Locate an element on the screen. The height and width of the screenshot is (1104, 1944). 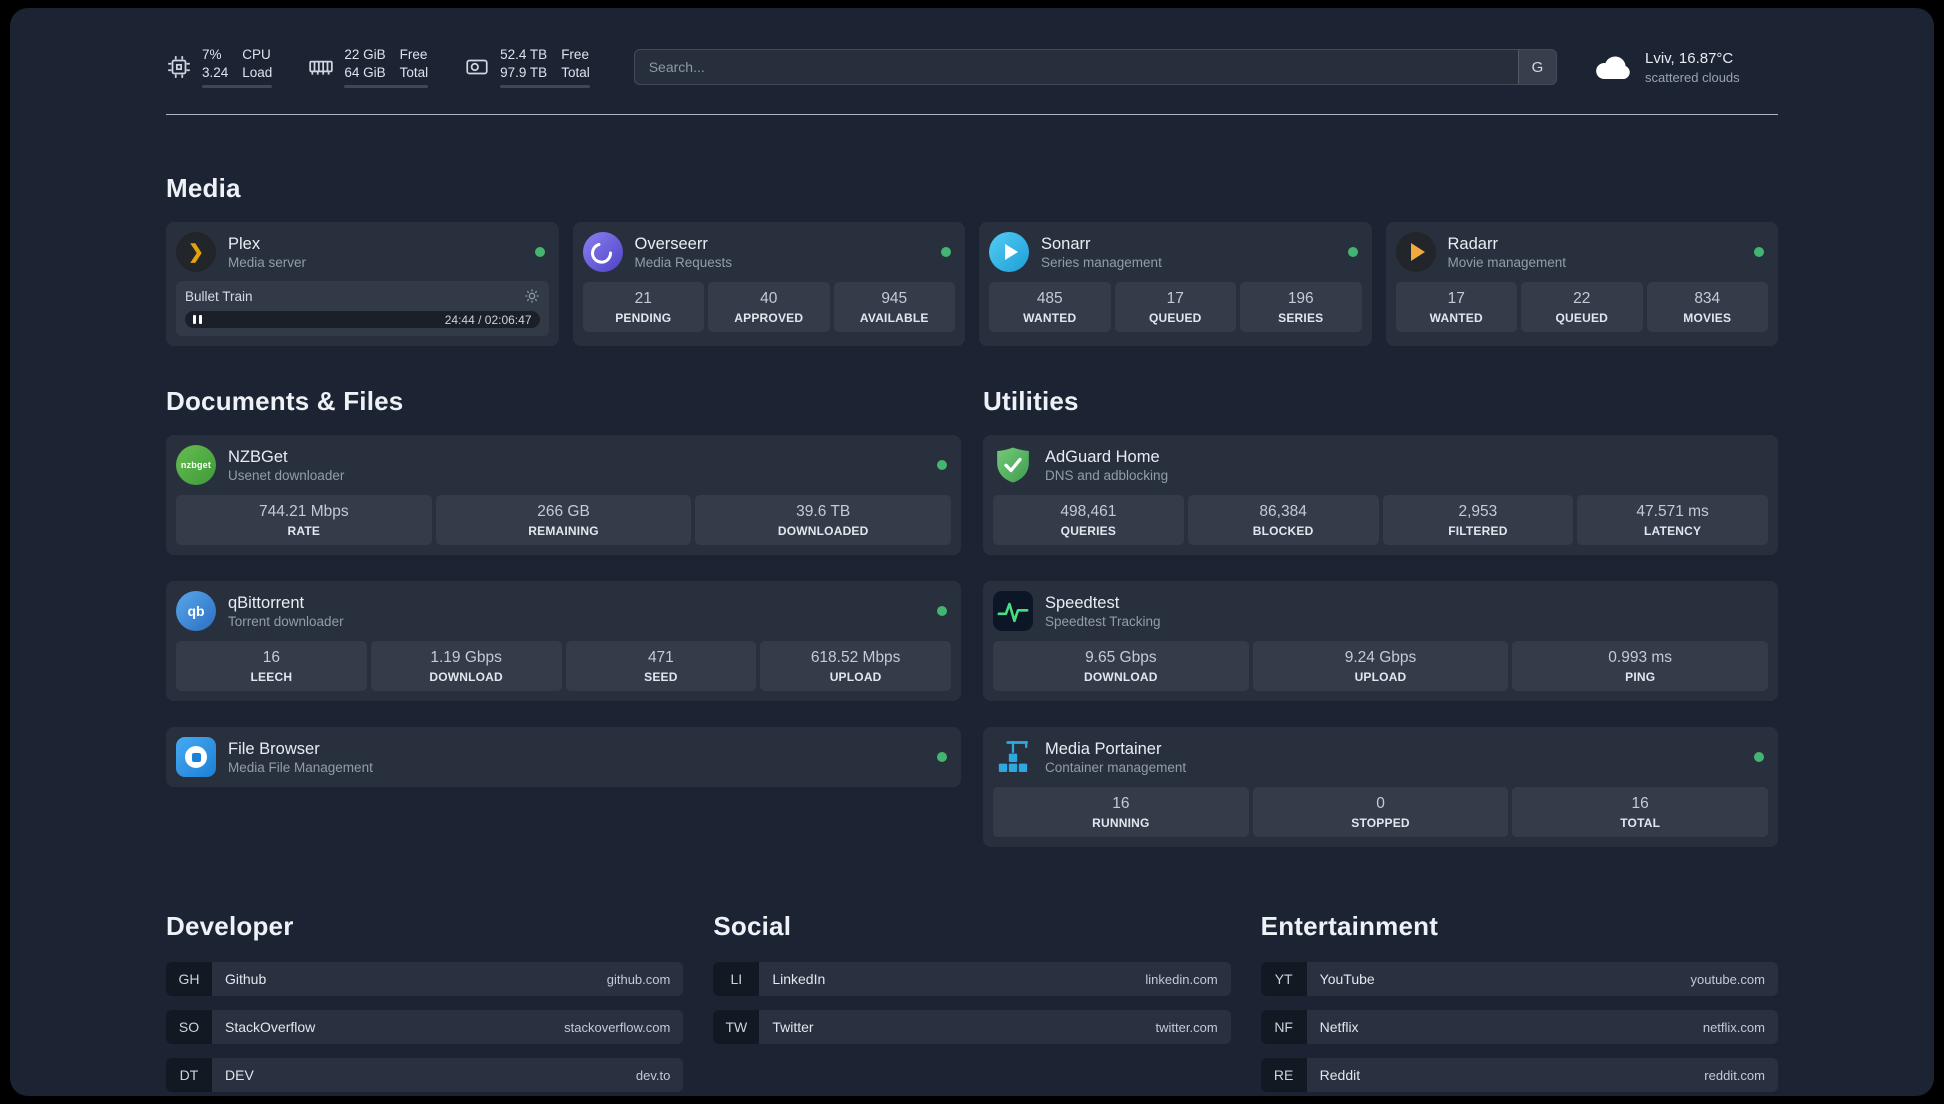
disk-free-label: Free is located at coordinates (575, 54).